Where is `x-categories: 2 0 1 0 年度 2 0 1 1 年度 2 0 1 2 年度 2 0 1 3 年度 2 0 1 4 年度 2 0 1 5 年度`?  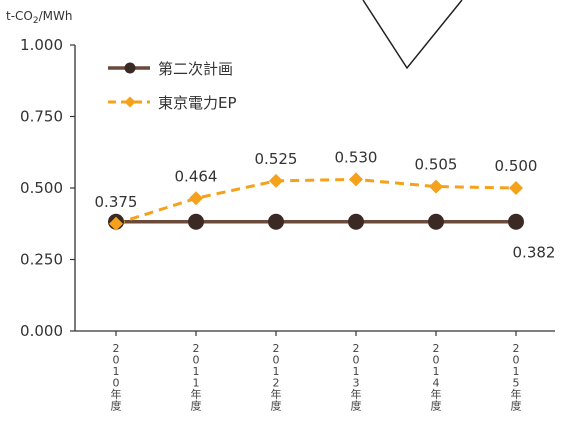
x-categories: 2 0 1 0 年度 2 0 1 1 年度 2 0 1 2 年度 2 0 1 3 年度 2 0 1 4 年度 2 0 1 5 年度 is located at coordinates (316, 372).